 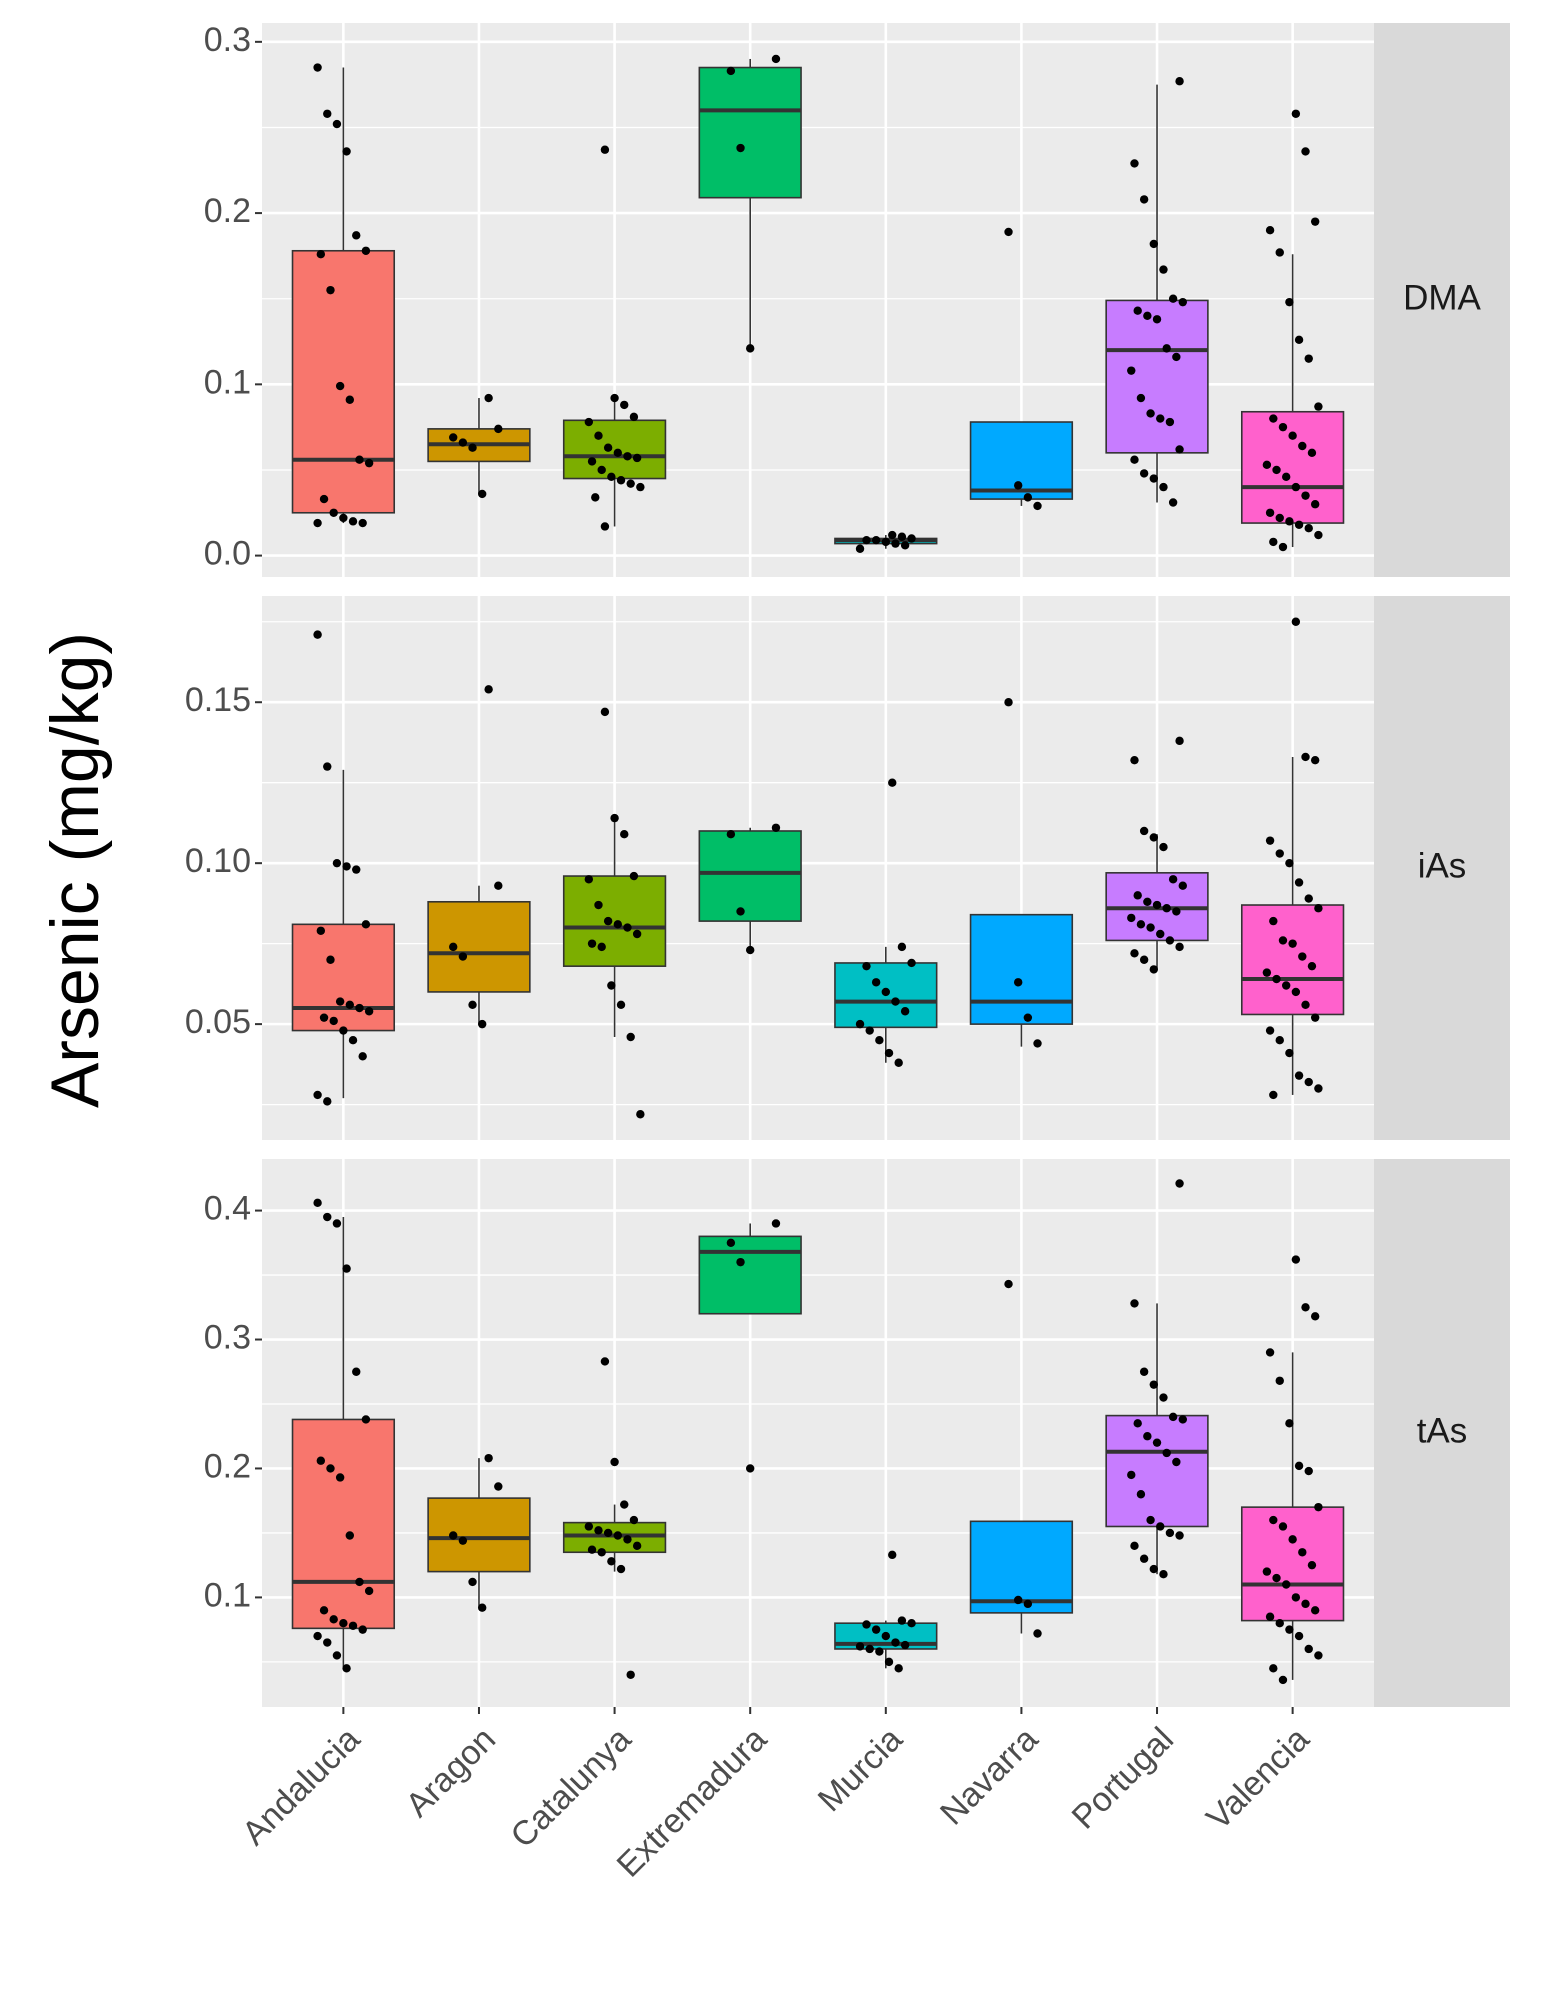 What do you see at coordinates (227, 382) in the screenshot?
I see `y-tick-label: 0.1` at bounding box center [227, 382].